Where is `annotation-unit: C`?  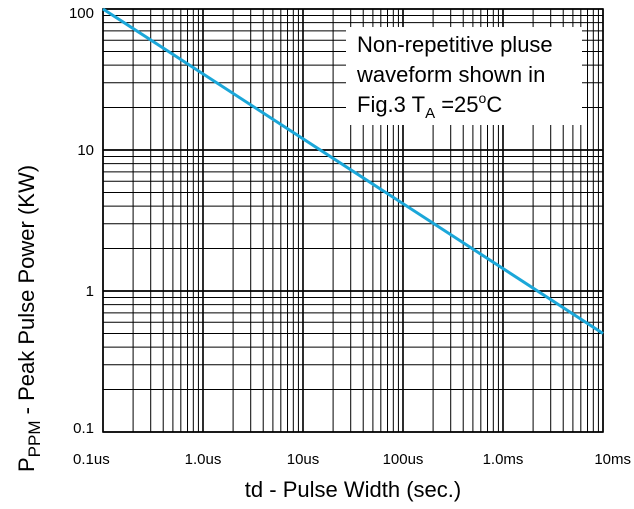
annotation-unit: C is located at coordinates (494, 104).